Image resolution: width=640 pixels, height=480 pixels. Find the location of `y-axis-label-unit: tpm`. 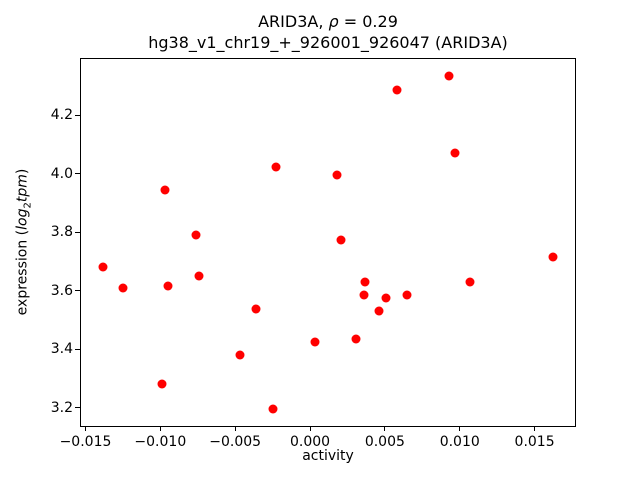

y-axis-label-unit: tpm is located at coordinates (22, 188).